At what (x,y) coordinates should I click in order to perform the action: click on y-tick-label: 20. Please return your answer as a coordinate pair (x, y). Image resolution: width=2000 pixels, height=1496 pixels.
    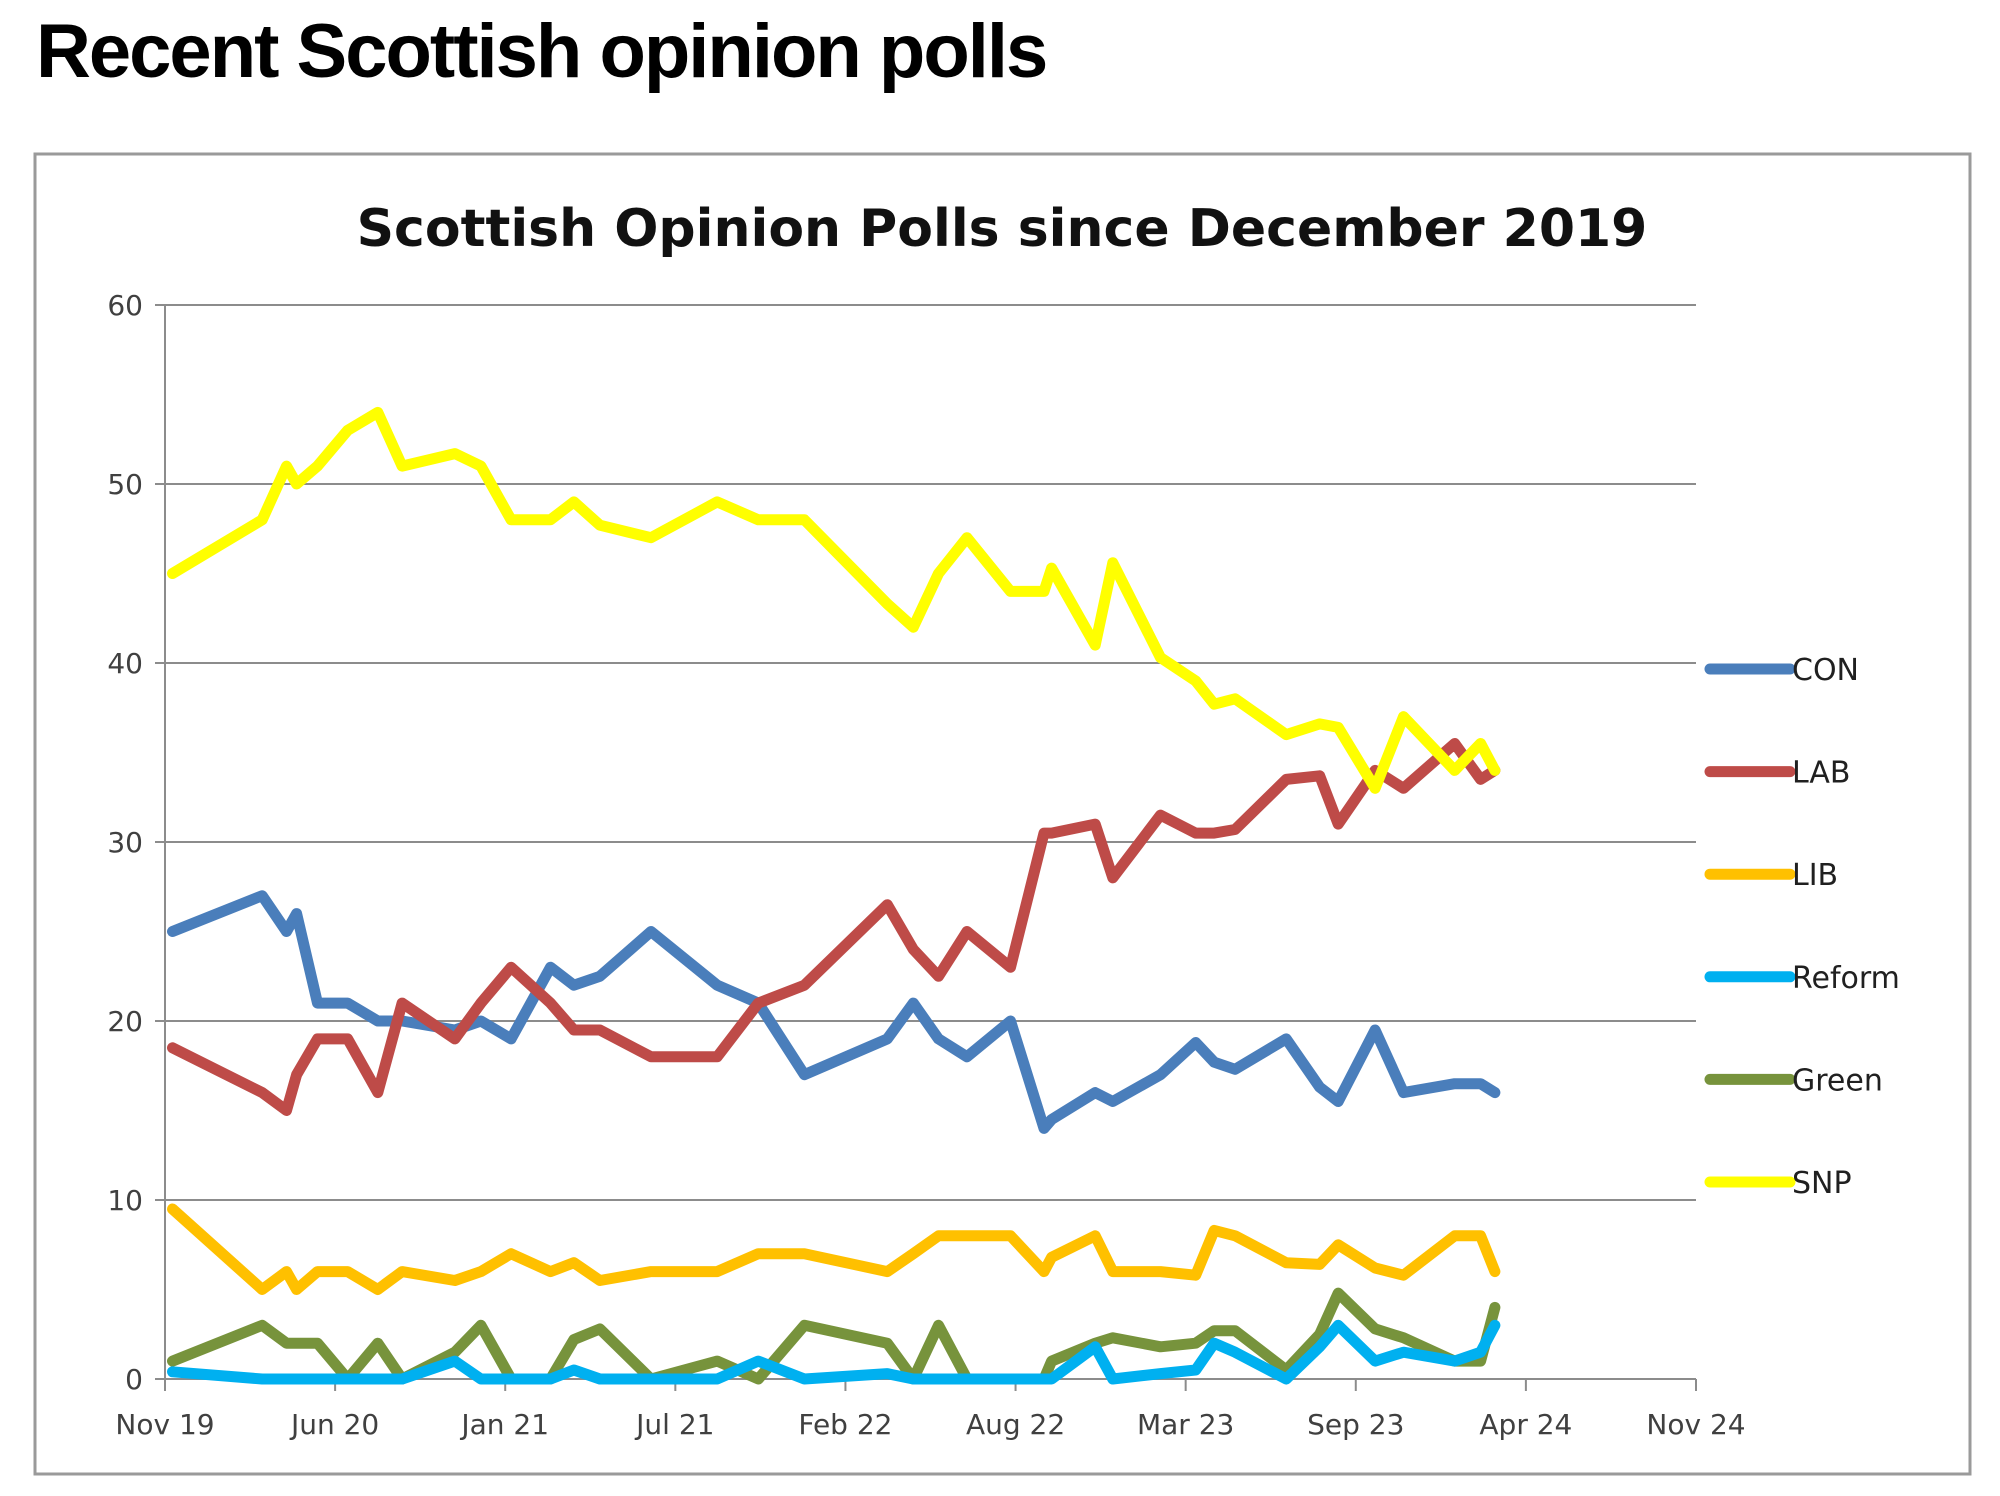
    Looking at the image, I should click on (125, 1021).